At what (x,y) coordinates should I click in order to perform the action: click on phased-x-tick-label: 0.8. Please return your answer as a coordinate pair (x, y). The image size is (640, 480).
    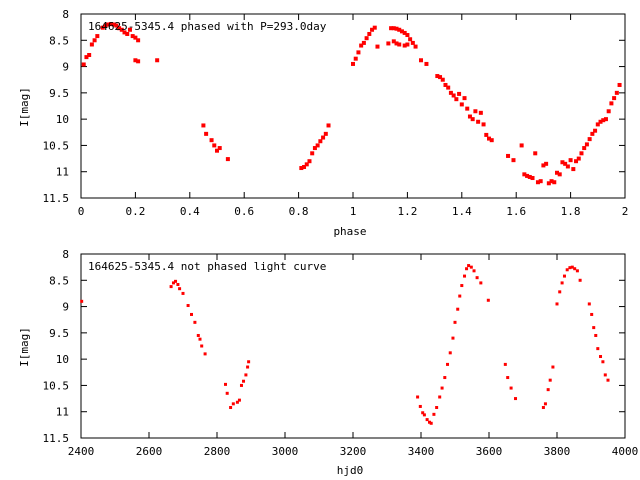
    Looking at the image, I should click on (299, 211).